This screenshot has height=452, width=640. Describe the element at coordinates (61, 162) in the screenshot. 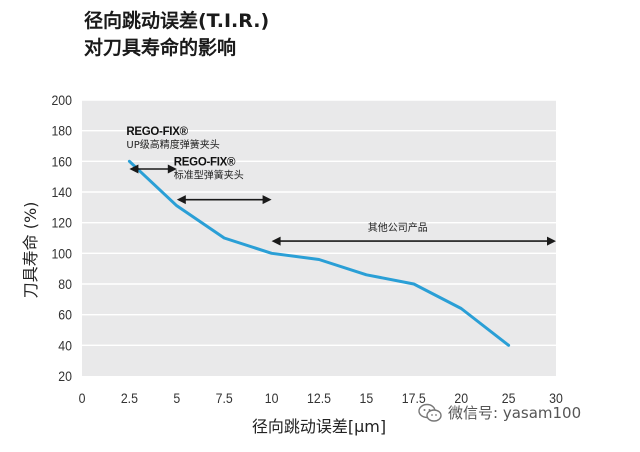

I see `y-tick-label: 160` at that location.